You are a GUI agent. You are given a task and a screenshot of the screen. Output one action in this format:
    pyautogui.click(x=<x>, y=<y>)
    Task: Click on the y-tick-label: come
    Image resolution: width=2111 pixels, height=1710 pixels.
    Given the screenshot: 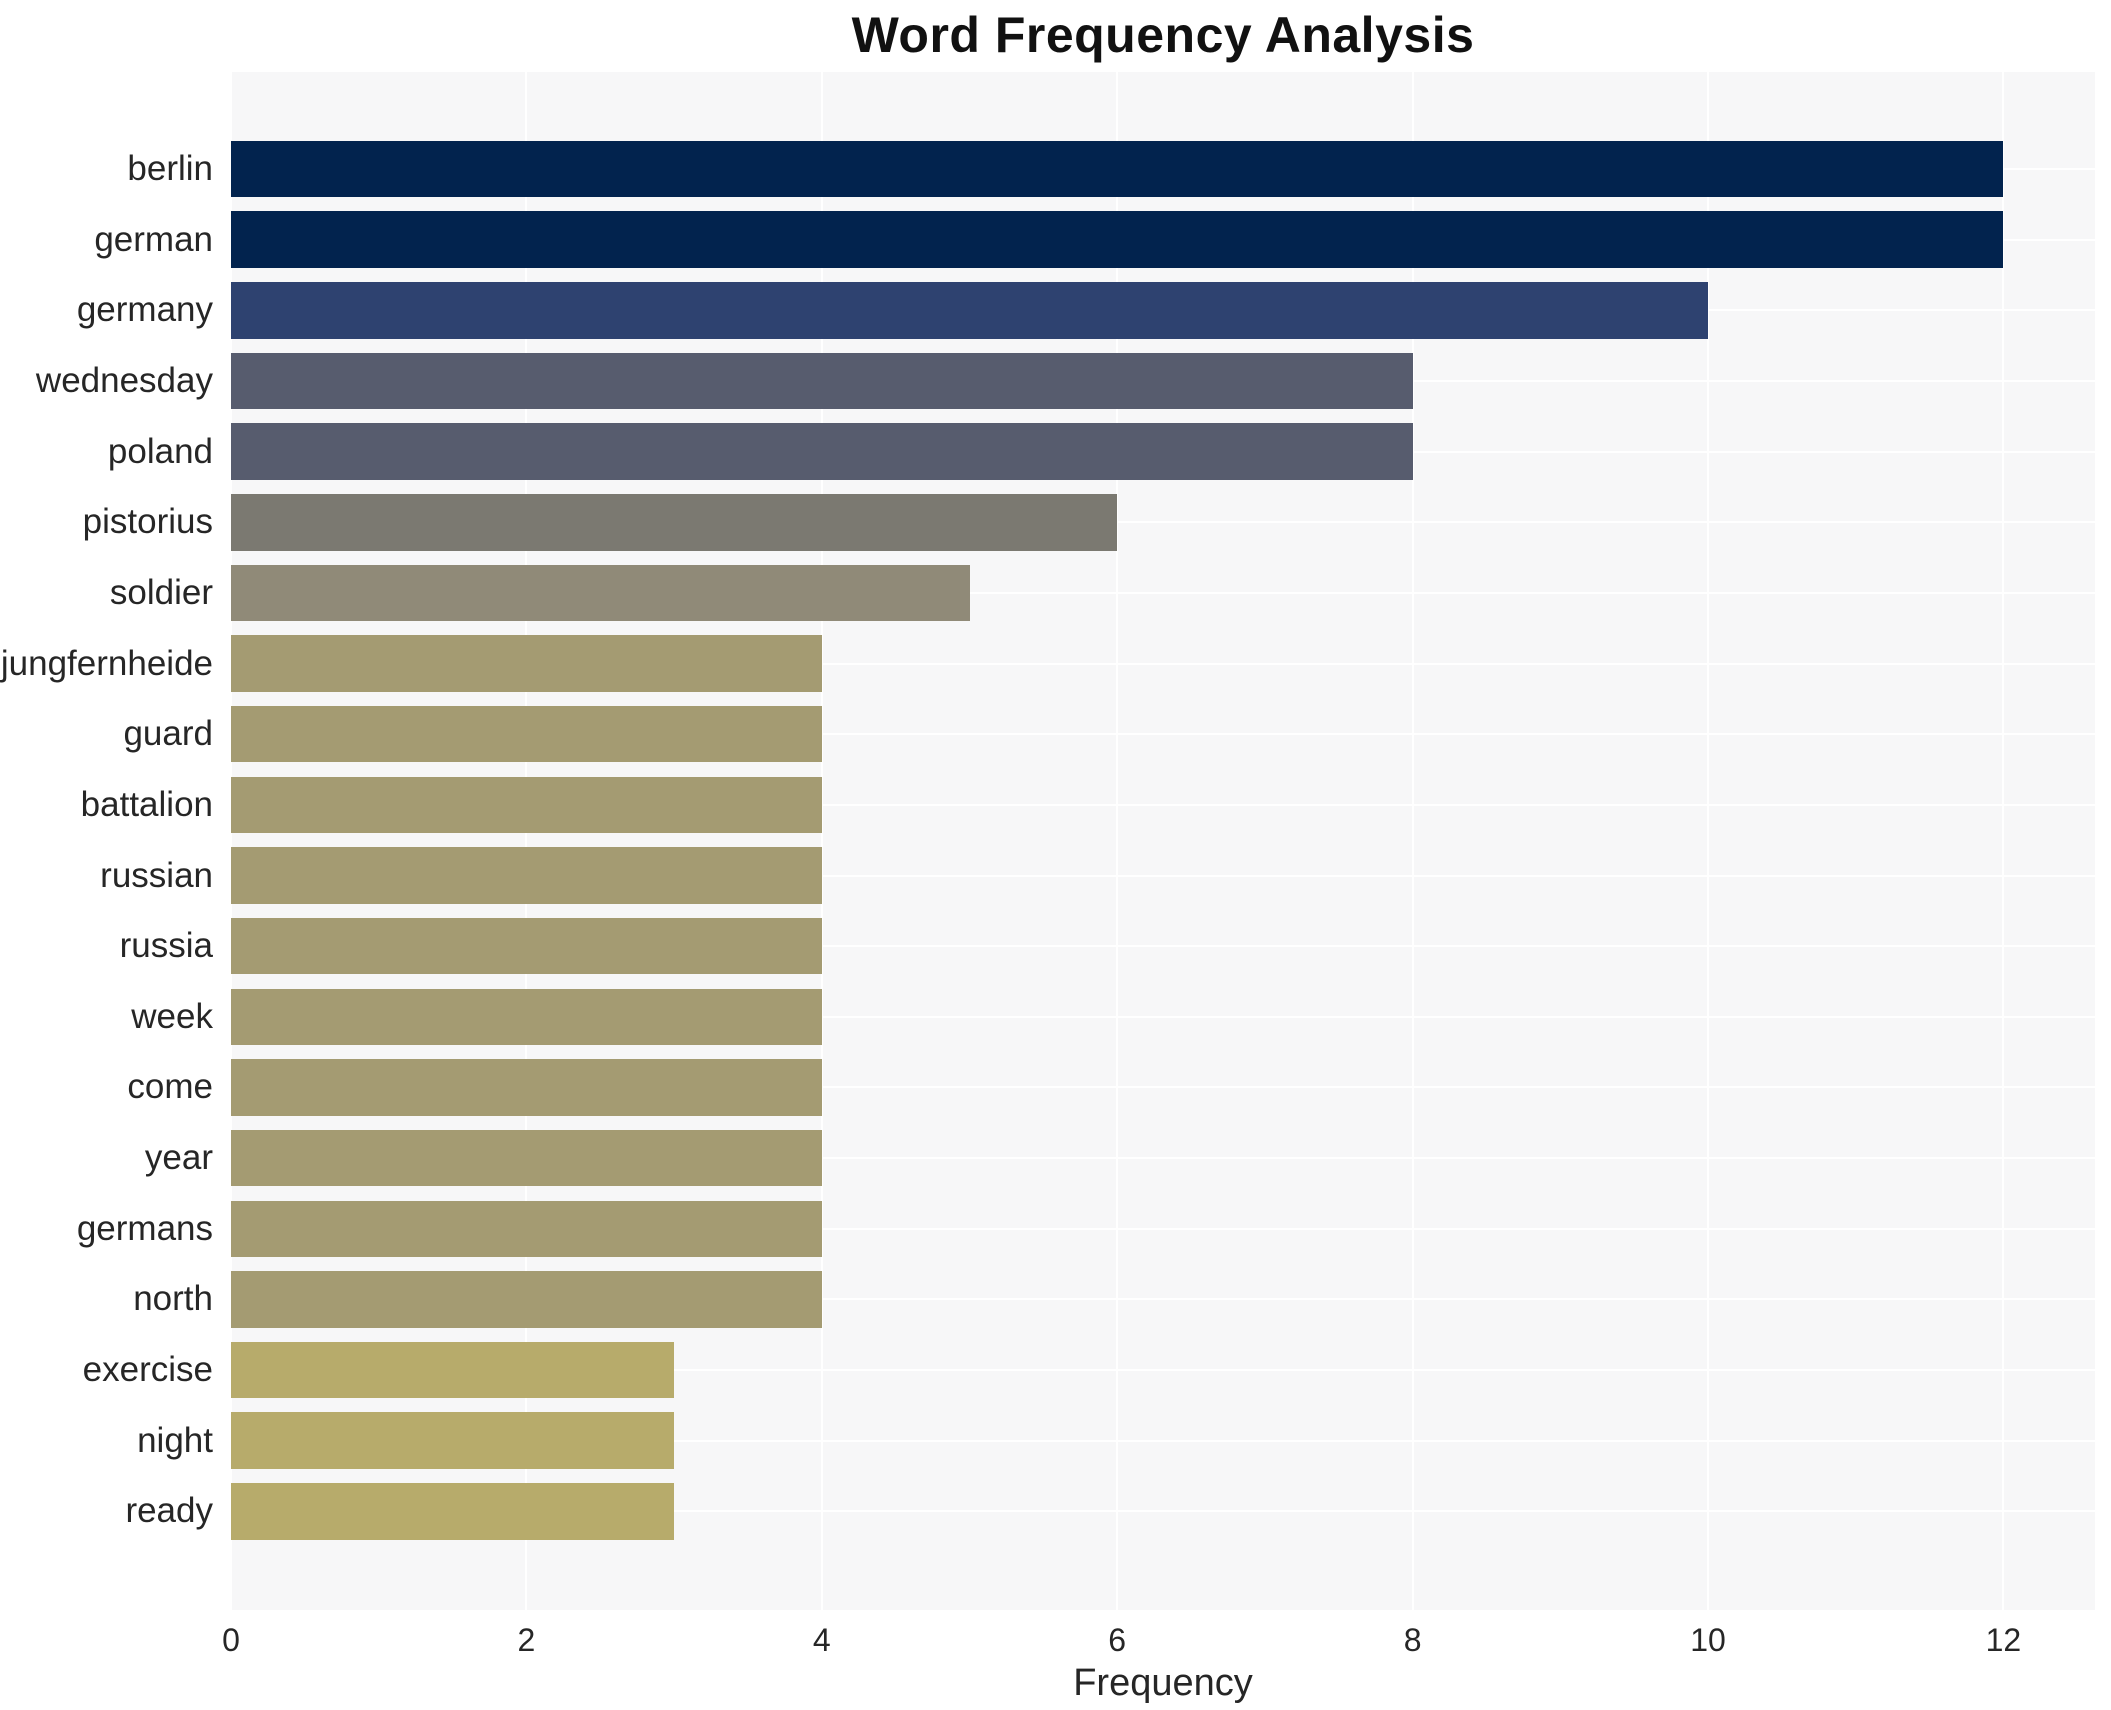 What is the action you would take?
    pyautogui.click(x=170, y=1087)
    